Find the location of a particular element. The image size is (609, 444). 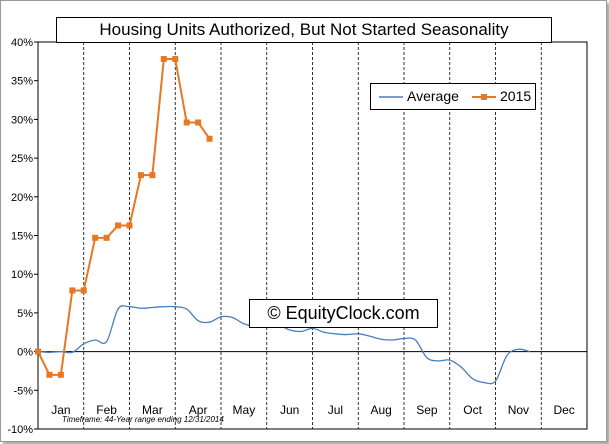

y-tick-label-1: 35% is located at coordinates (22, 82).